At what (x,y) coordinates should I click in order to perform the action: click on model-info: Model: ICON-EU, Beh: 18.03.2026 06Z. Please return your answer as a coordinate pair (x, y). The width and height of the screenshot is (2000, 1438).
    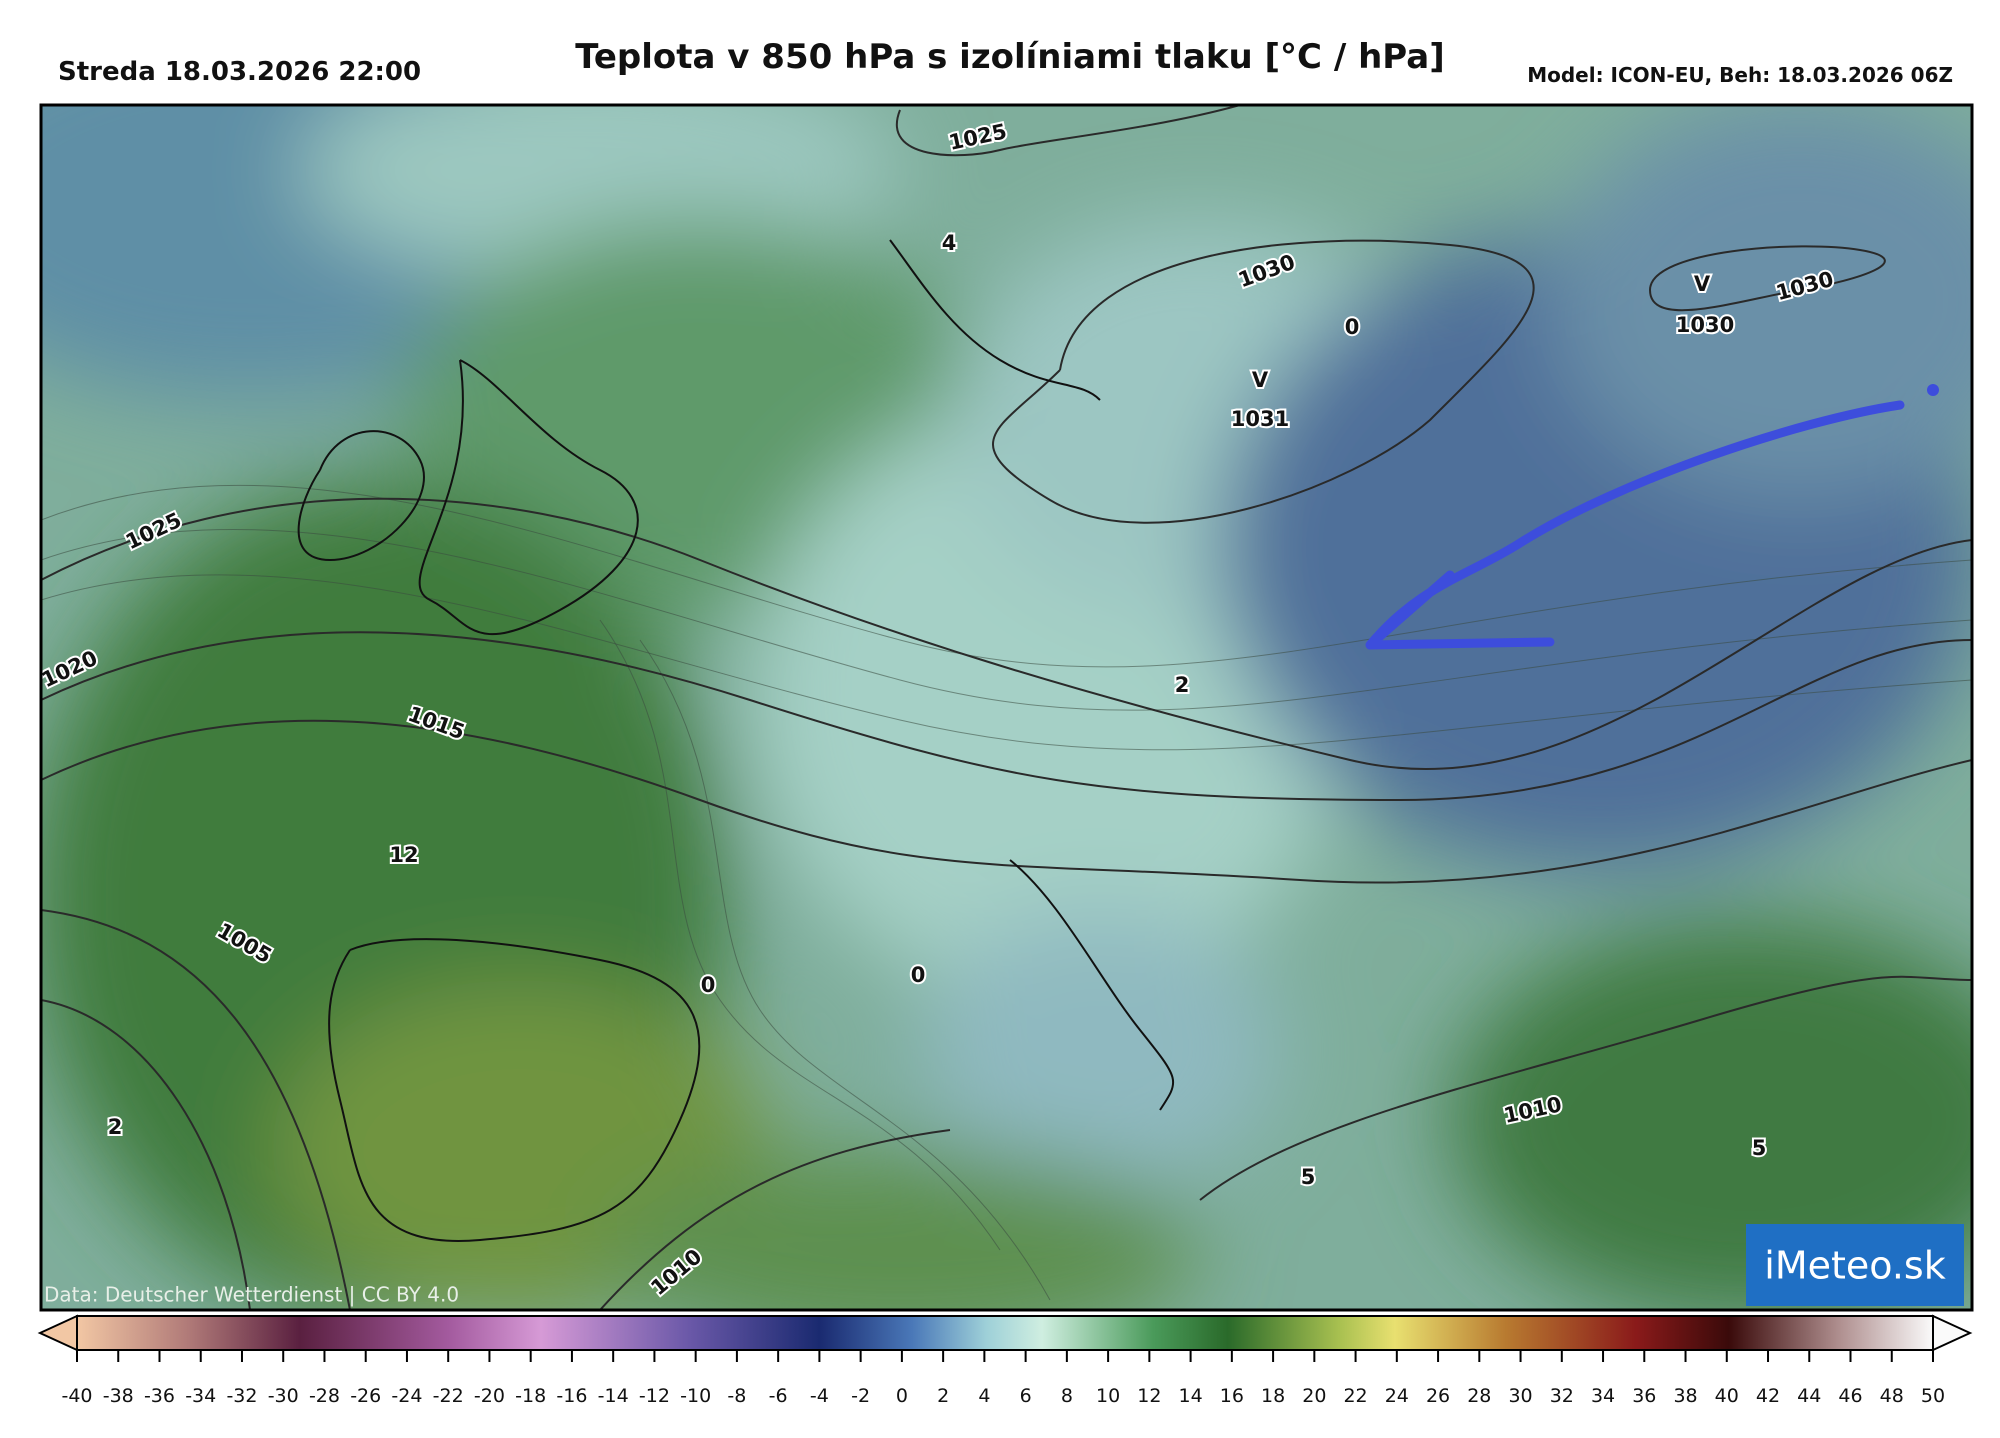
    Looking at the image, I should click on (1740, 75).